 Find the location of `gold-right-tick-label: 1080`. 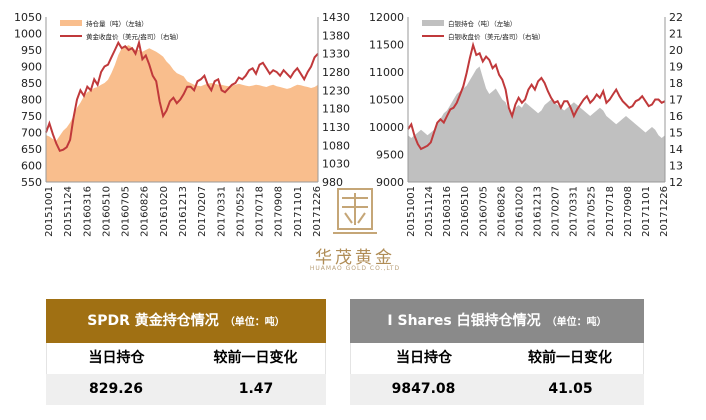

gold-right-tick-label: 1080 is located at coordinates (336, 145).